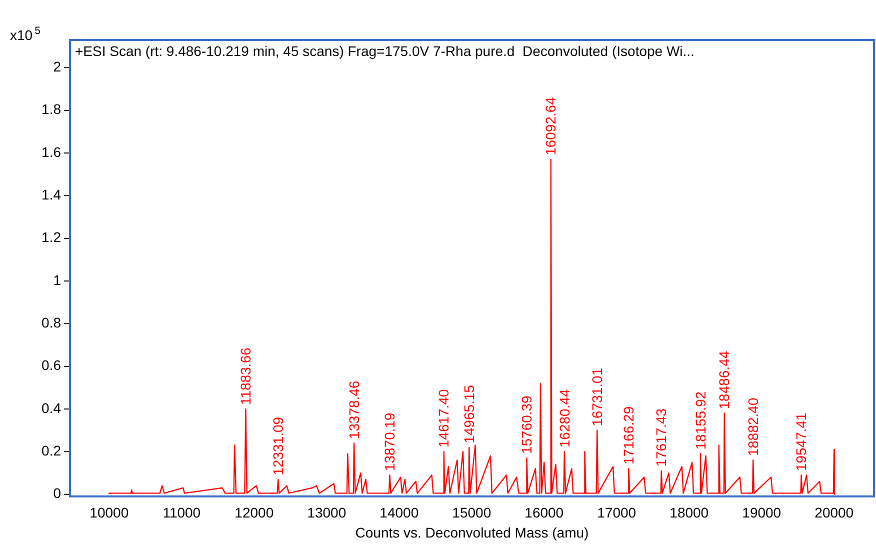 This screenshot has height=546, width=876. Describe the element at coordinates (472, 532) in the screenshot. I see `x-axis-title: Counts vs. Deconvoluted Mass (amu)` at that location.